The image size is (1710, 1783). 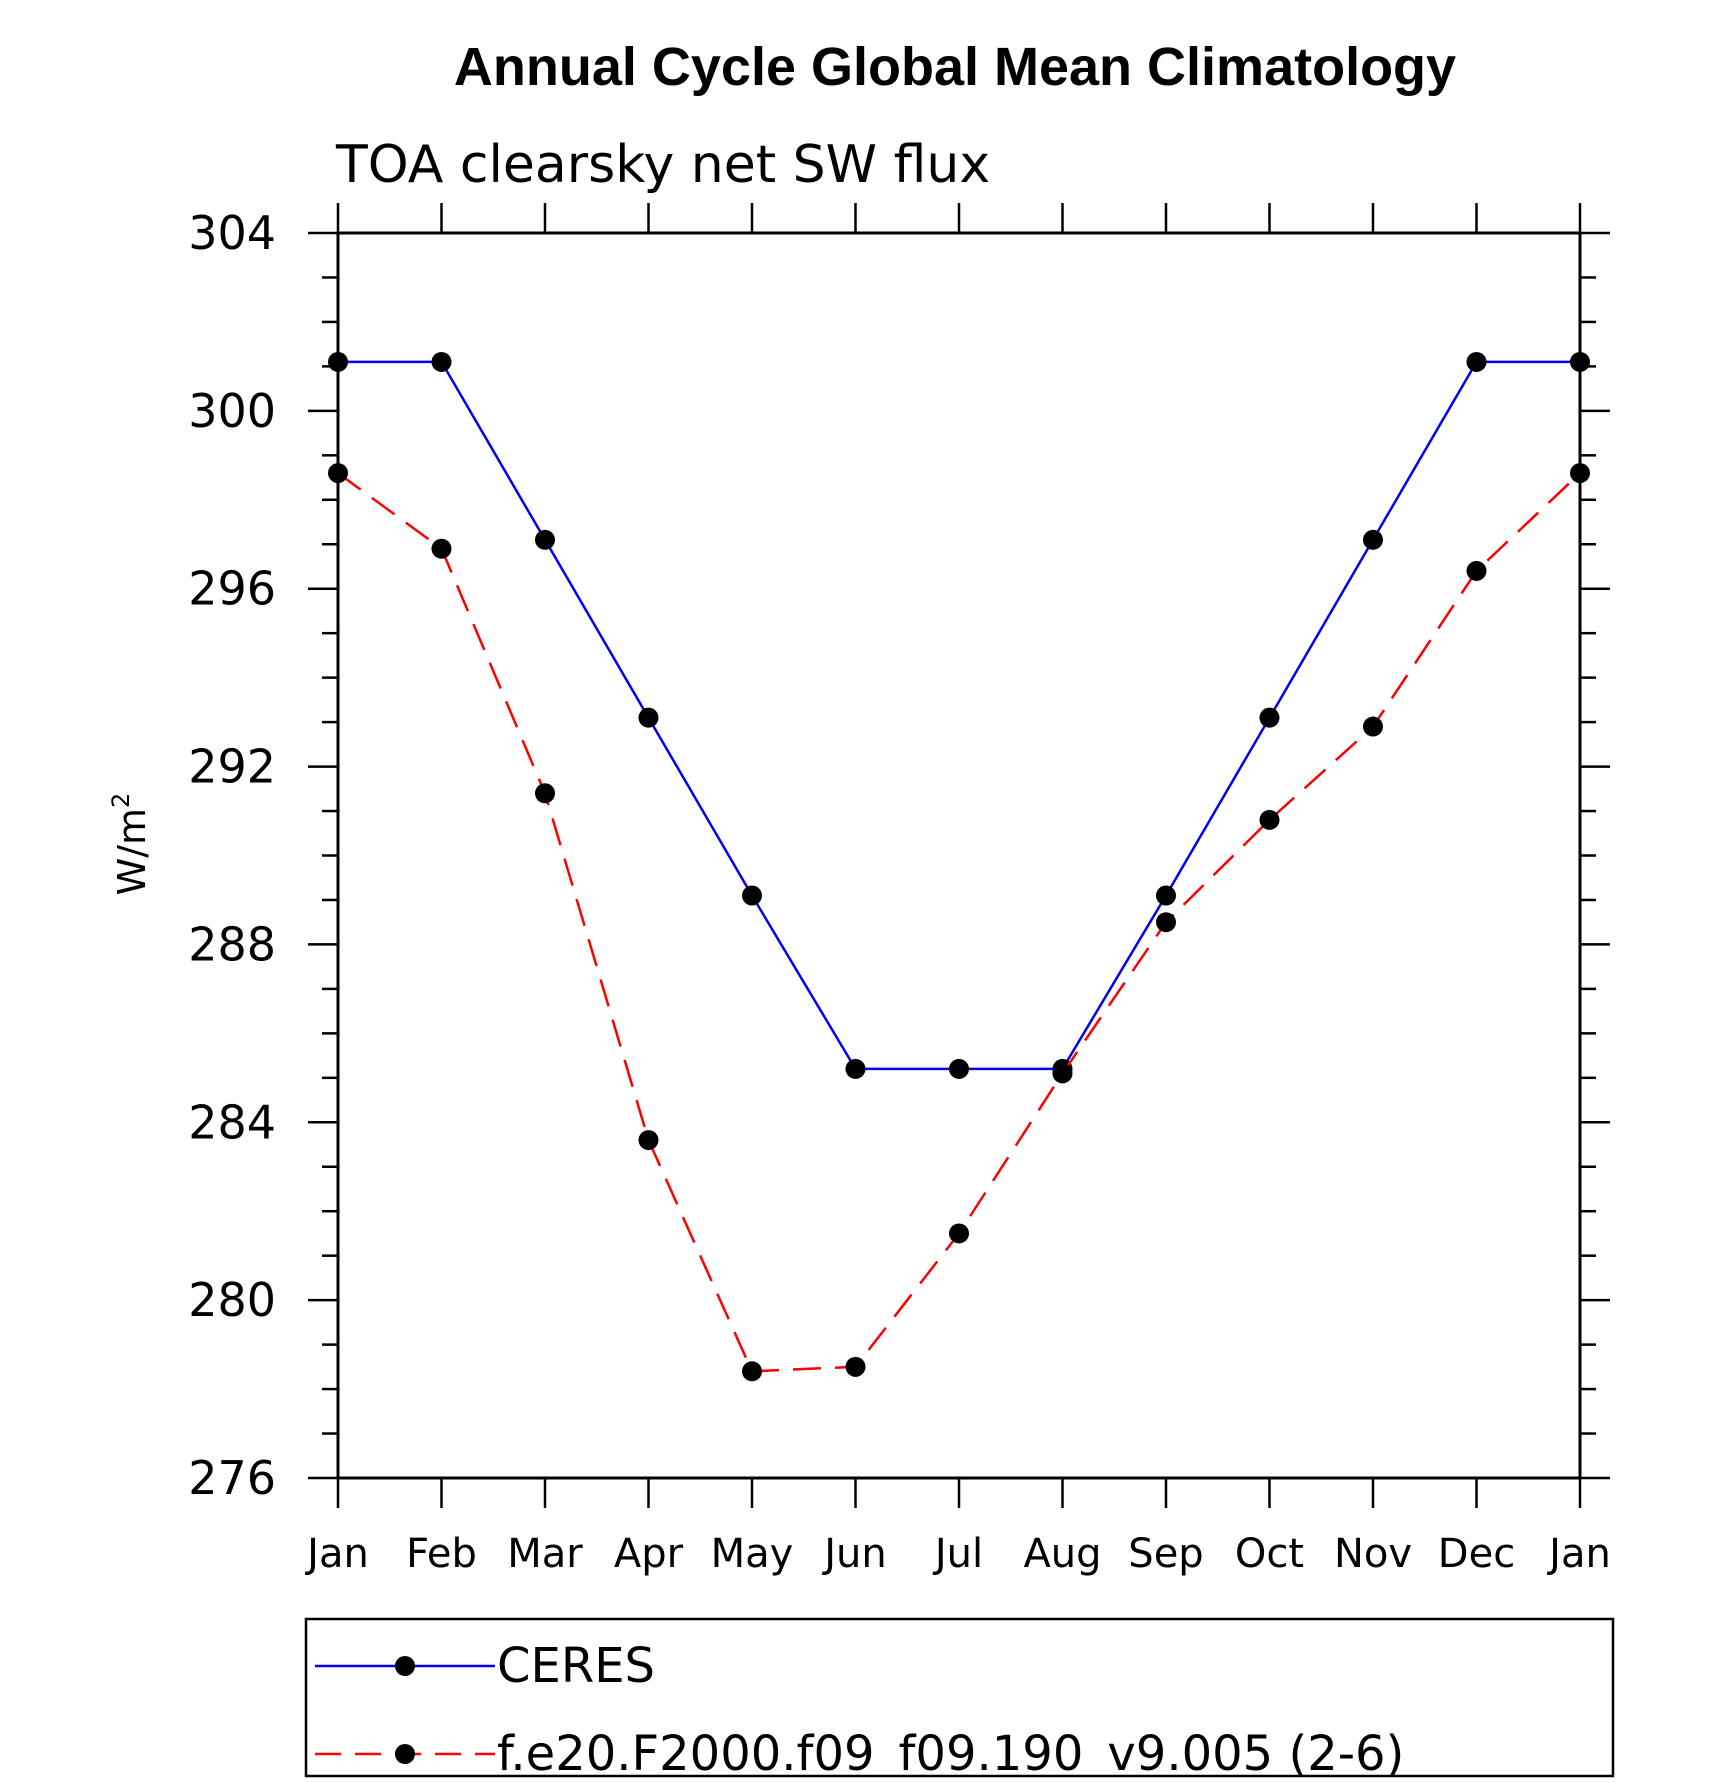 I want to click on y-tick-label: 284, so click(x=232, y=1122).